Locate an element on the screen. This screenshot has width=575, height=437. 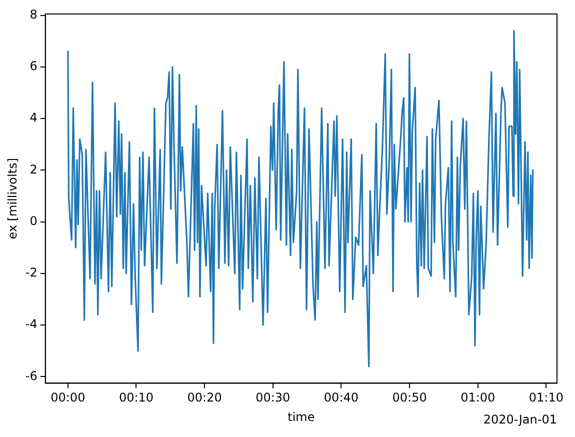
x-tick-label: 00:00 is located at coordinates (68, 397).